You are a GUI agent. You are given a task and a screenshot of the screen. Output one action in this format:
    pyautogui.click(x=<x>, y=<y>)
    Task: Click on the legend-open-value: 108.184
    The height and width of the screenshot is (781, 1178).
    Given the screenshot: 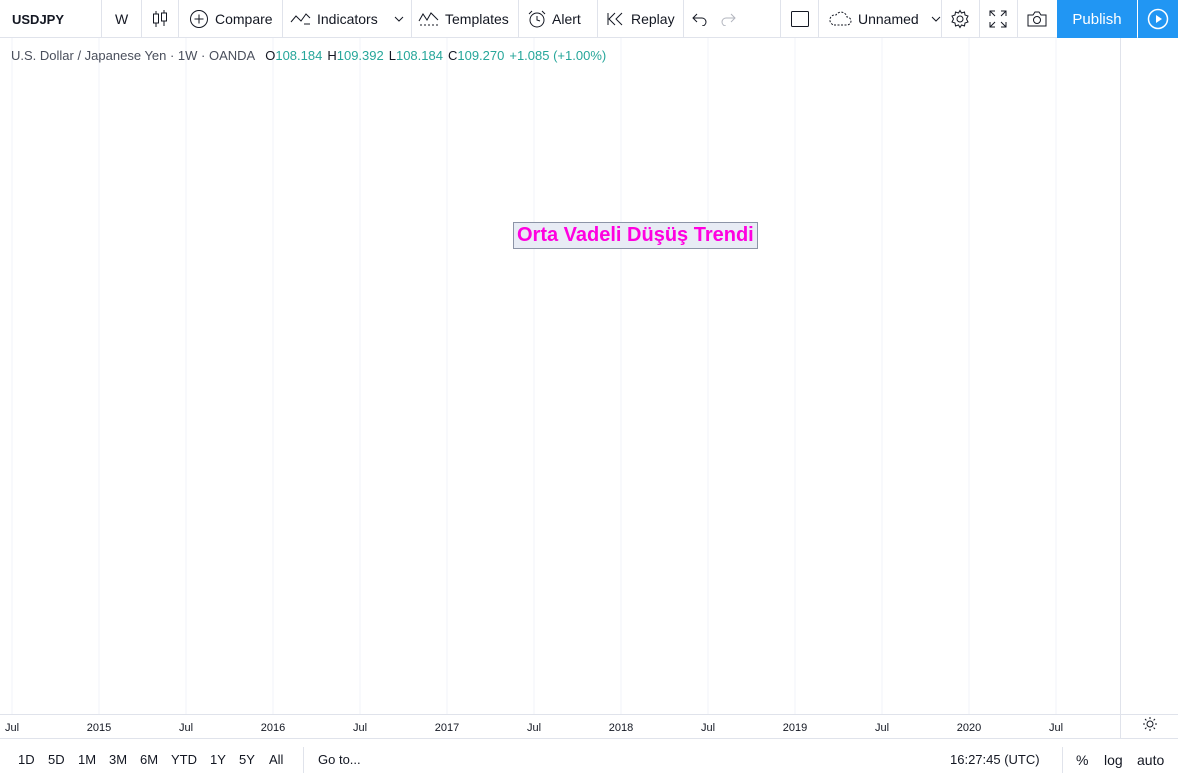 What is the action you would take?
    pyautogui.click(x=299, y=55)
    